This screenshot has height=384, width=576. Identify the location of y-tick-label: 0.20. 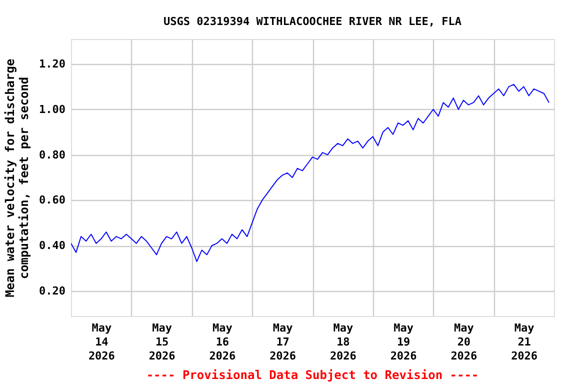
(52, 291).